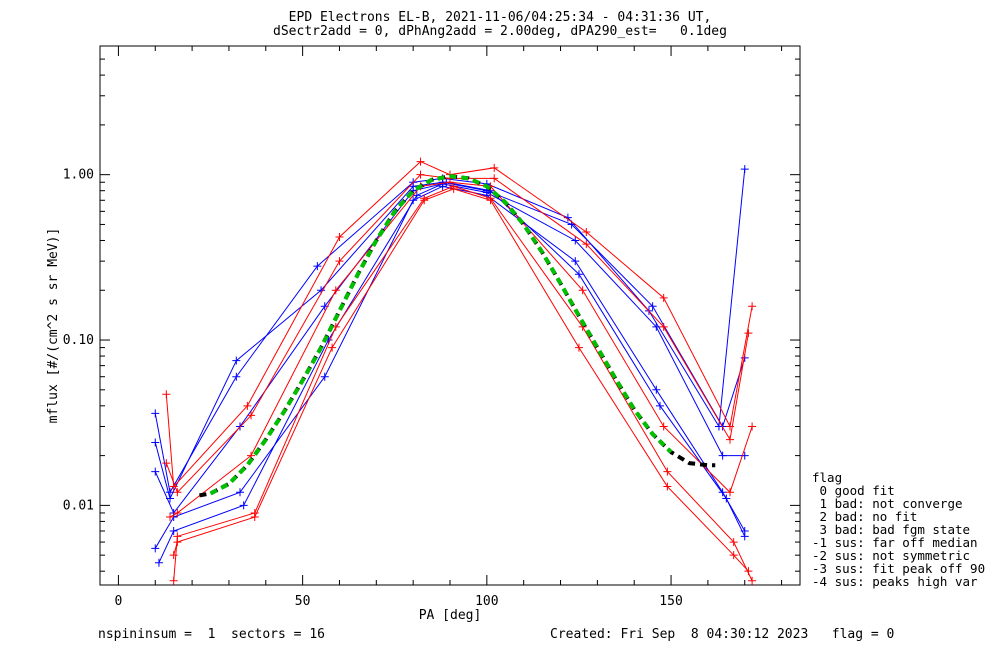 The height and width of the screenshot is (650, 1000). I want to click on y-tick-label: 1.00, so click(78, 175).